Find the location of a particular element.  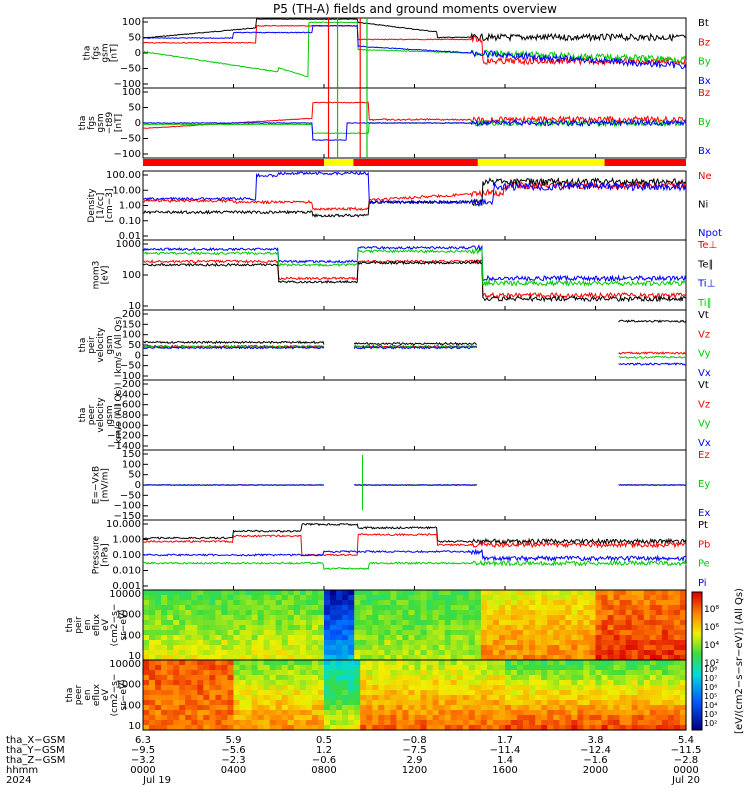

density-ytick-label-1: 10.00 is located at coordinates (126, 190).